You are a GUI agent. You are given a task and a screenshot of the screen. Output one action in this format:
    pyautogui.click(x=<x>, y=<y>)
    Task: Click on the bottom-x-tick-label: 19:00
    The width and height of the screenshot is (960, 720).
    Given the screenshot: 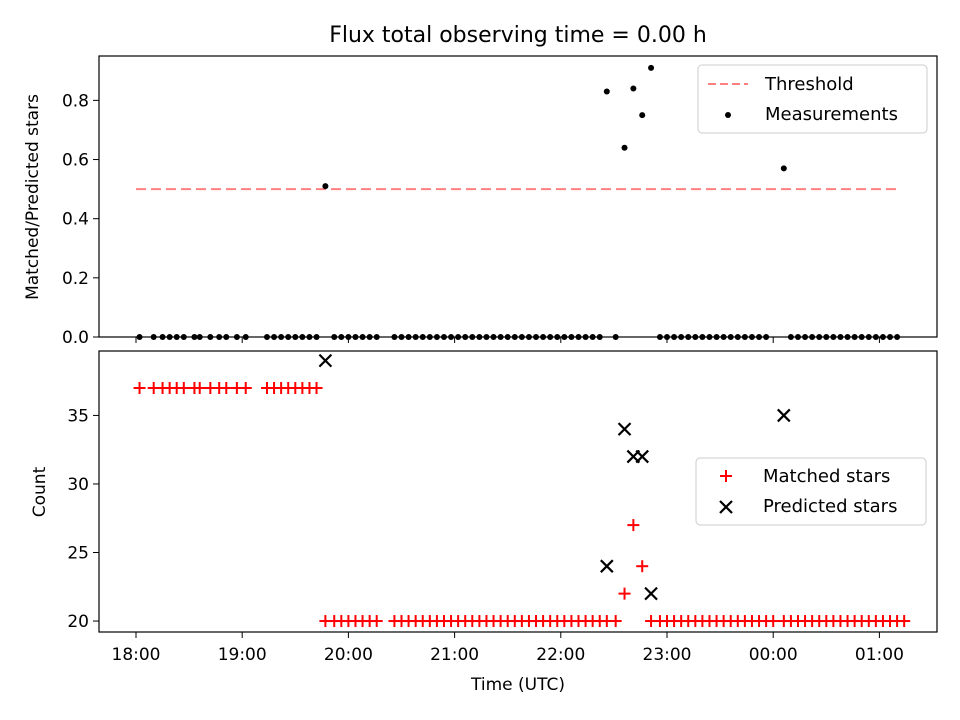 What is the action you would take?
    pyautogui.click(x=242, y=655)
    